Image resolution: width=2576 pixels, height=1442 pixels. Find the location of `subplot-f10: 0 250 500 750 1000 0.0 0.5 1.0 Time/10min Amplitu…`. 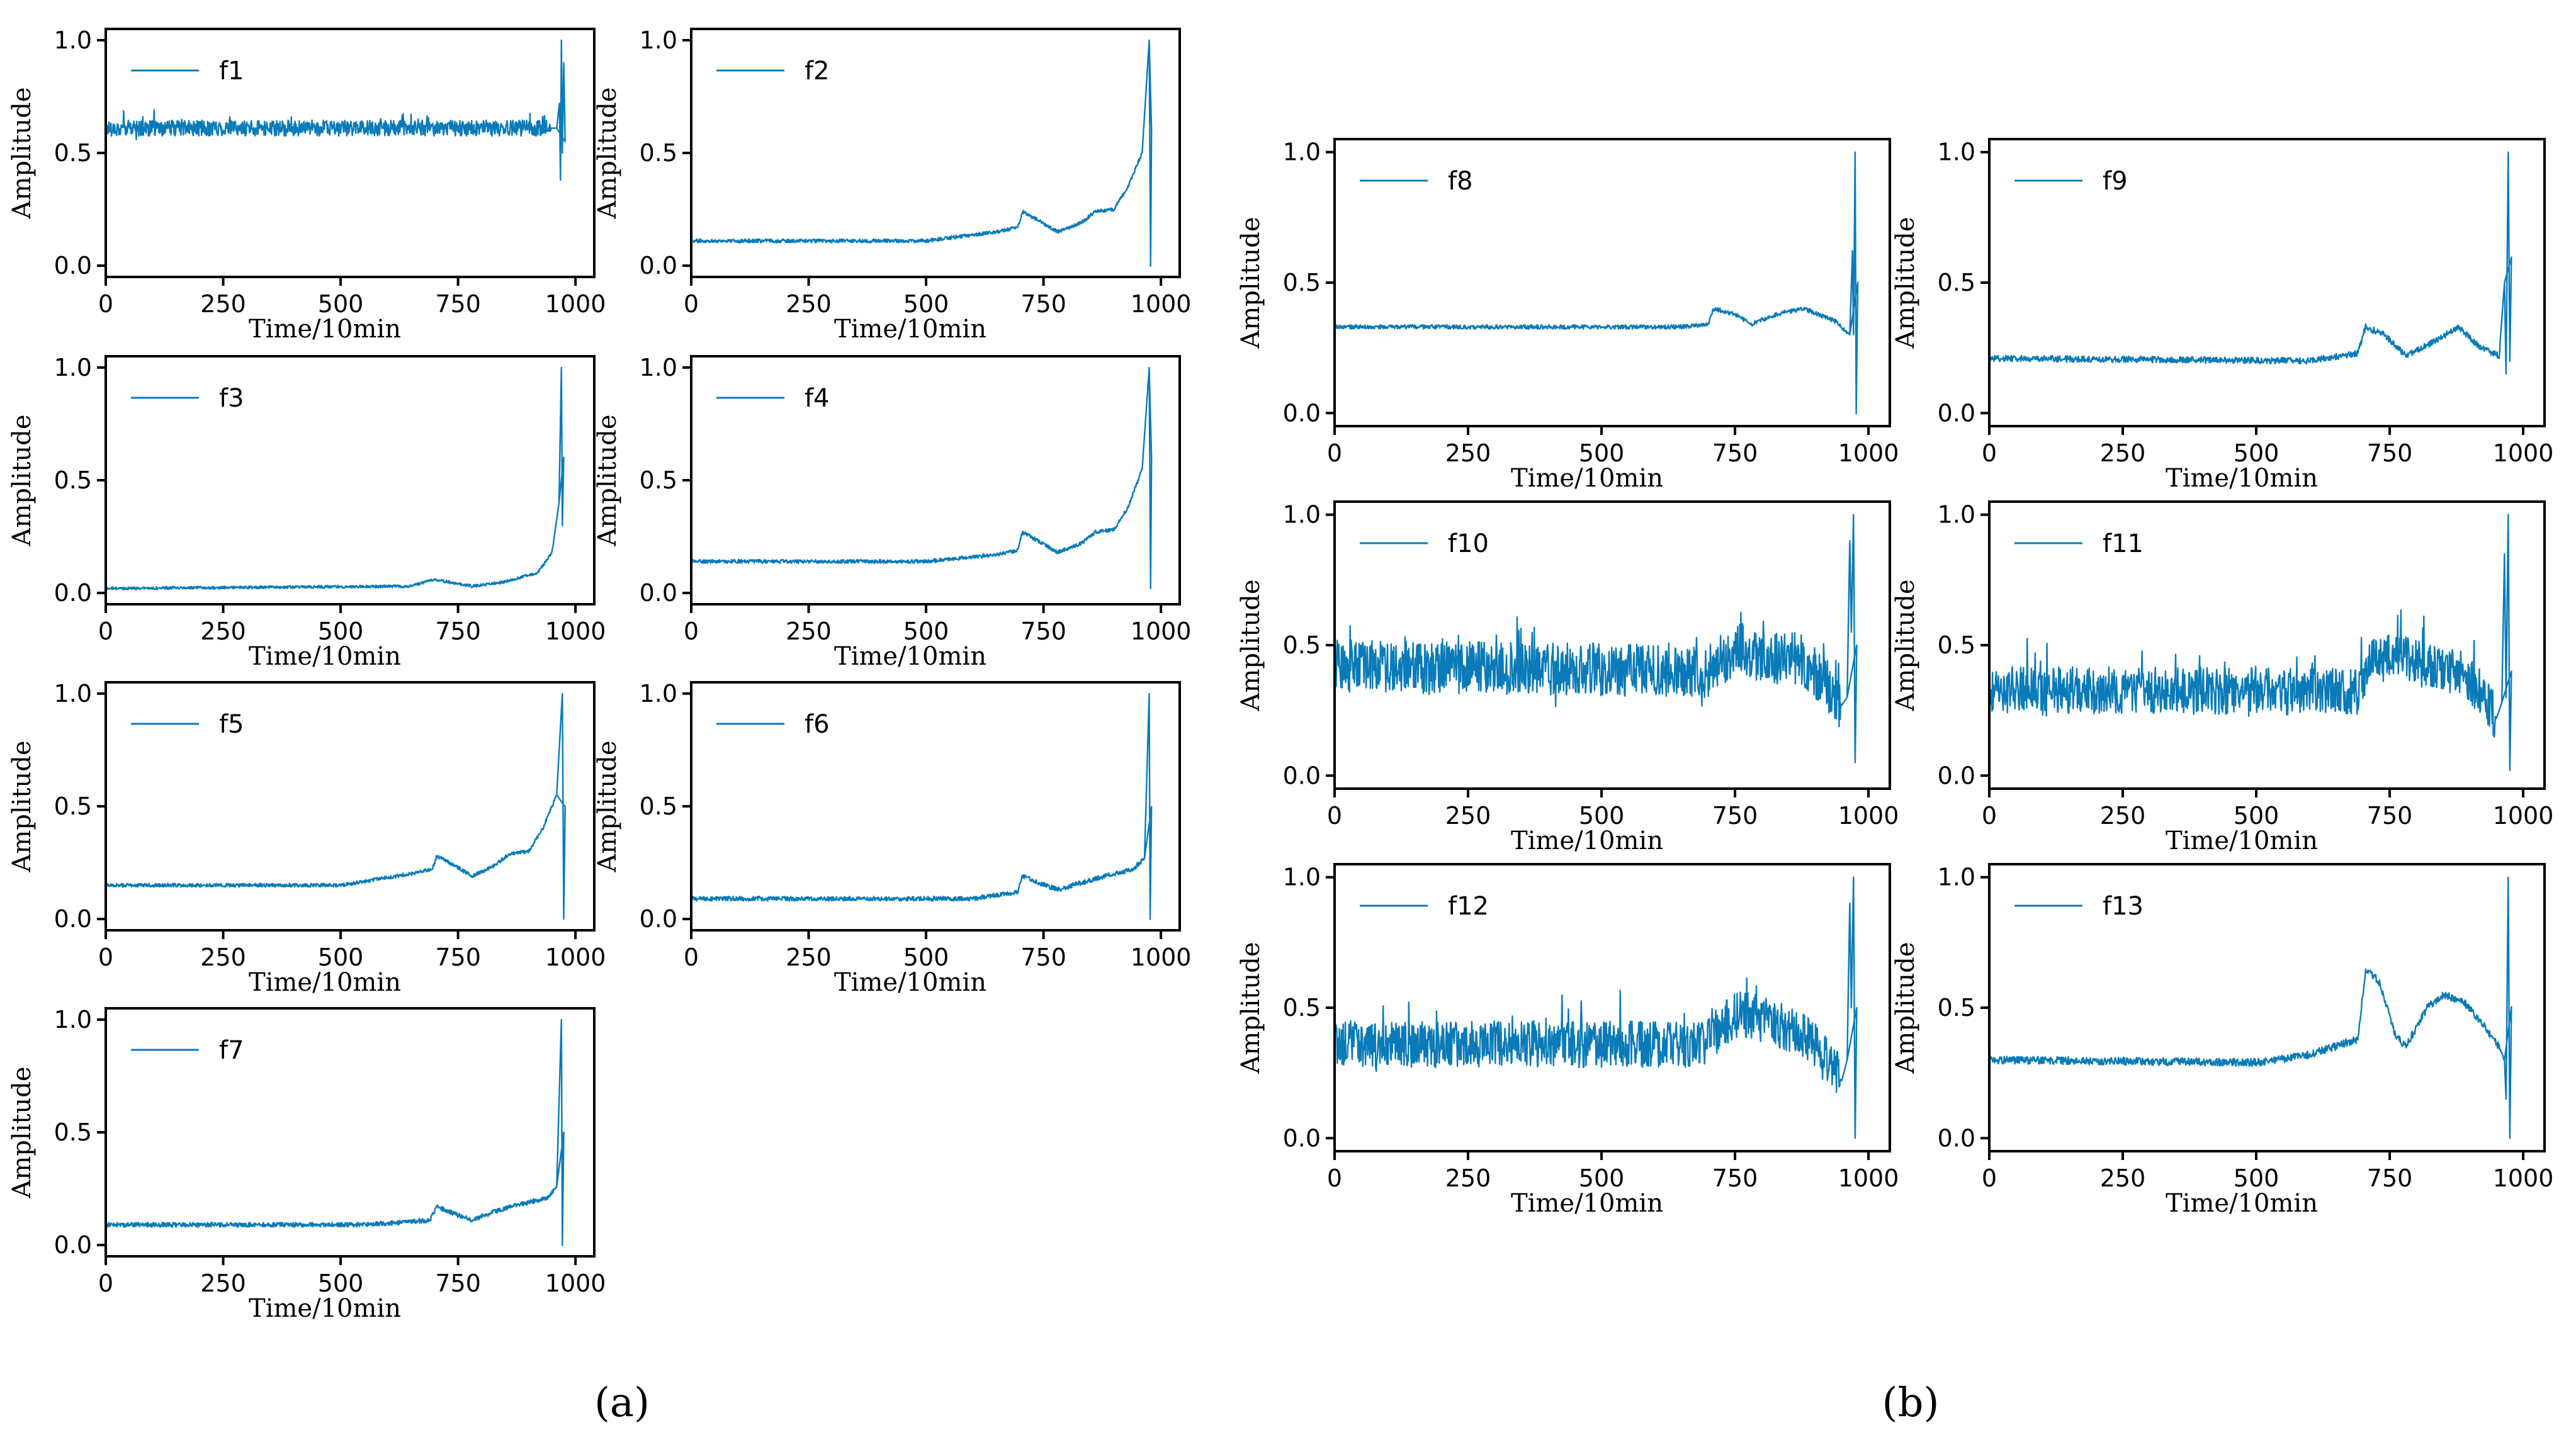

subplot-f10: 0 250 500 750 1000 0.0 0.5 1.0 Time/10min Amplitu… is located at coordinates (1567, 677).